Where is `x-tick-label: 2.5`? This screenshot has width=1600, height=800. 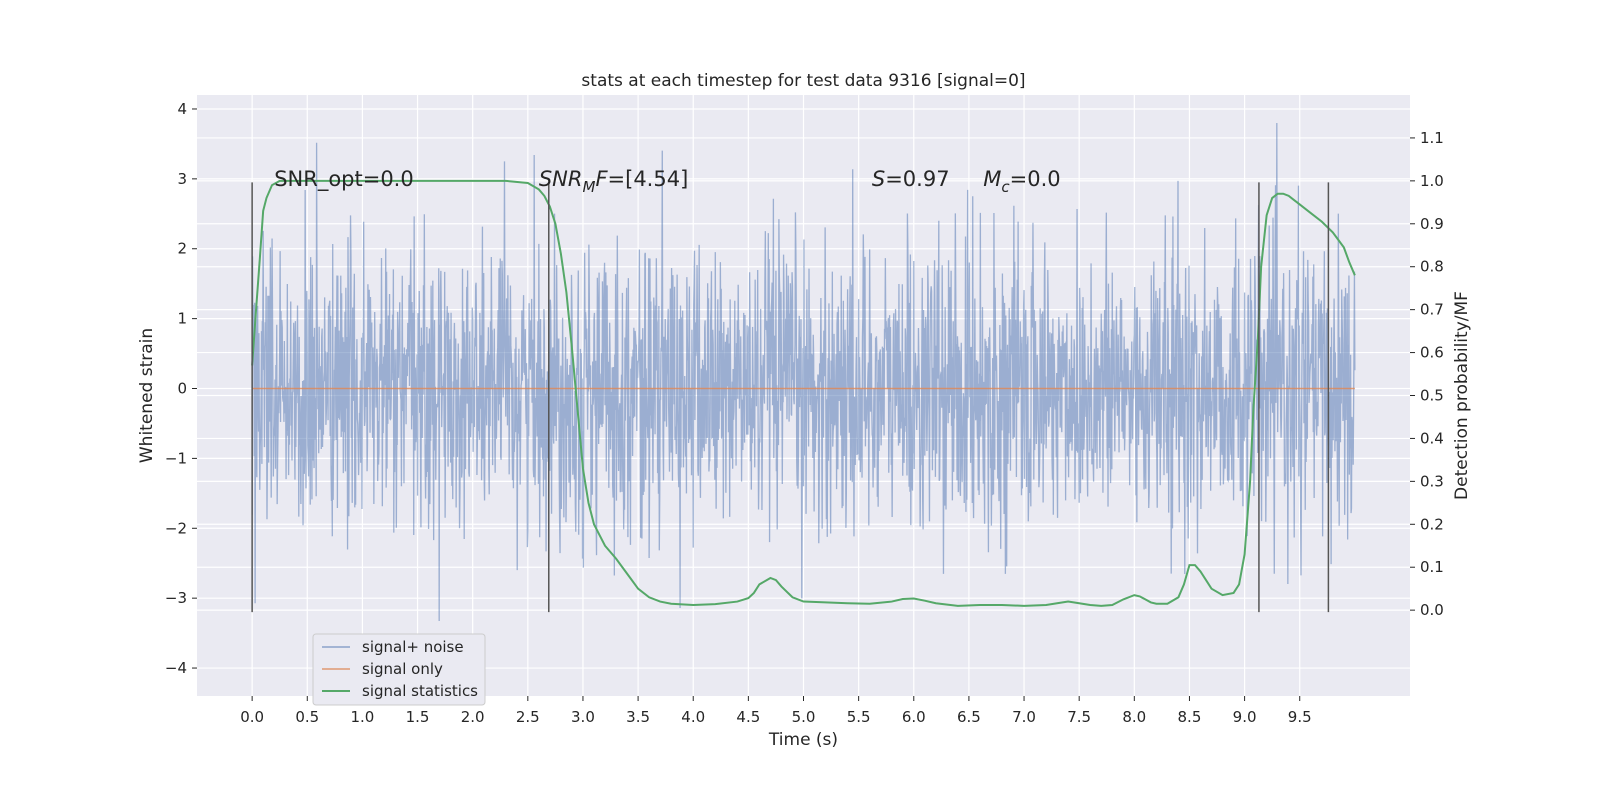 x-tick-label: 2.5 is located at coordinates (528, 717).